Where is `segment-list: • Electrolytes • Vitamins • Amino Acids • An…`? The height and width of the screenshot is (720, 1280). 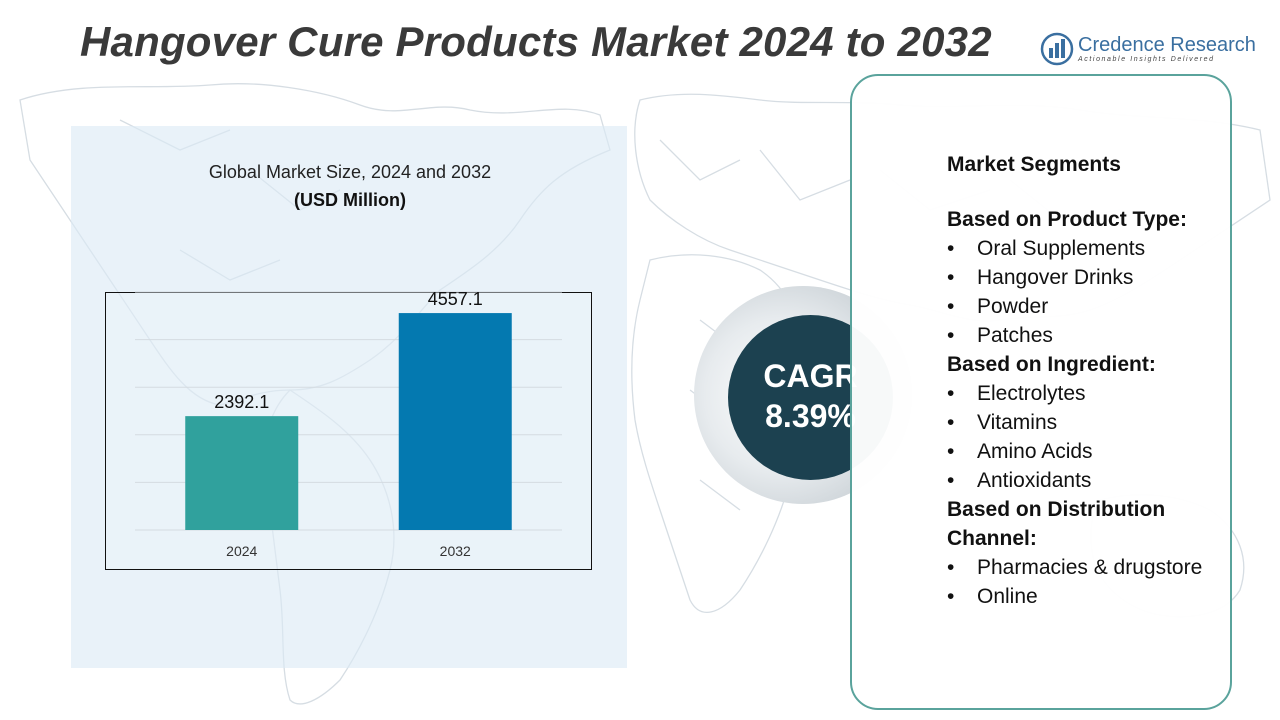 segment-list: • Electrolytes • Vitamins • Amino Acids • An… is located at coordinates (1097, 437).